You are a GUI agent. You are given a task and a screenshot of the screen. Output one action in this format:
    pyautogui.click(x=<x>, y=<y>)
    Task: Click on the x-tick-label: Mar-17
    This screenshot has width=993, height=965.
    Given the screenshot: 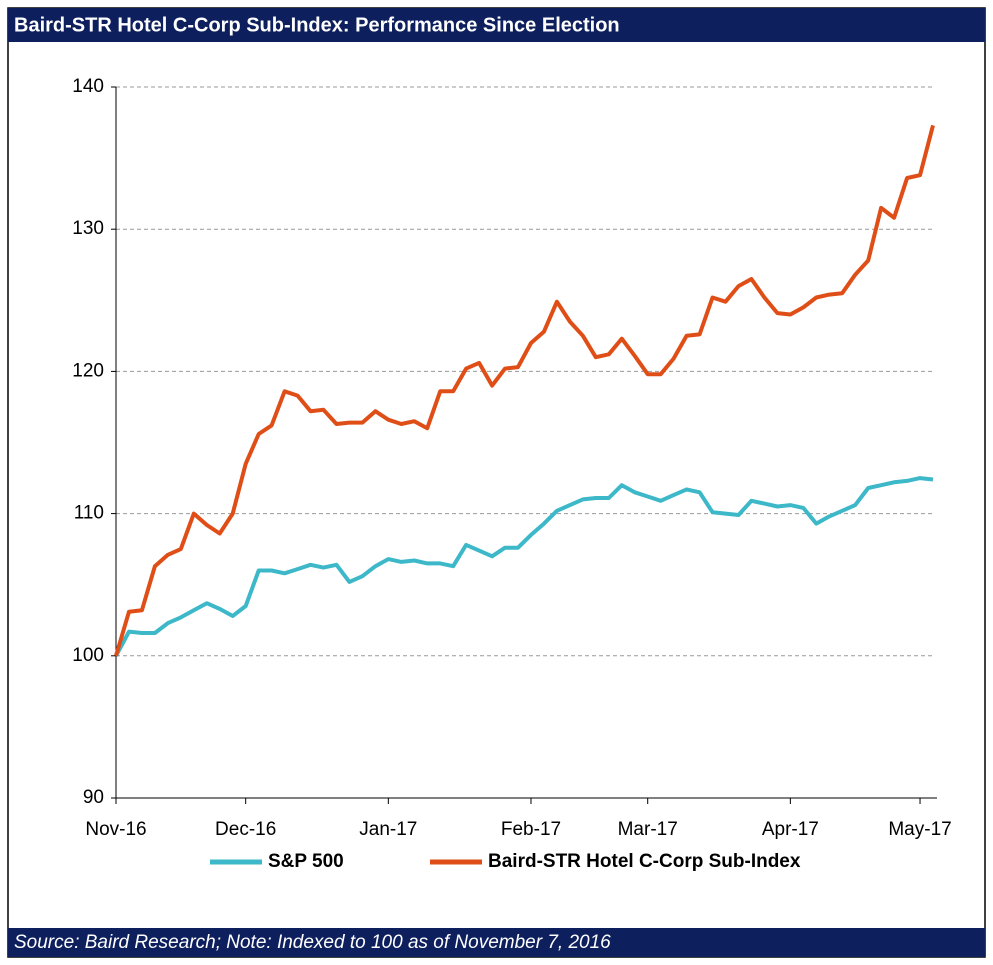 What is the action you would take?
    pyautogui.click(x=648, y=829)
    